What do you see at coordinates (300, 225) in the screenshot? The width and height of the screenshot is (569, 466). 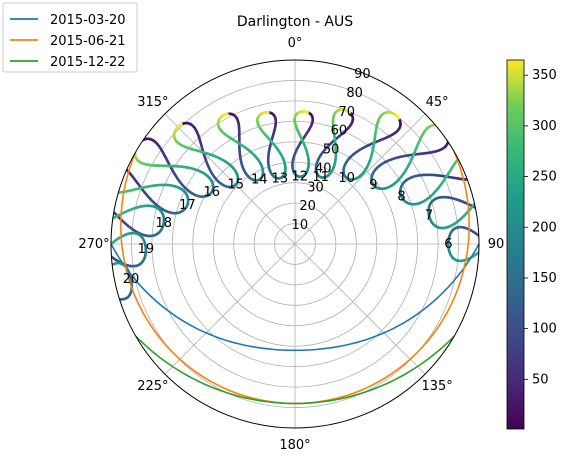 I see `radial-tick-label: 10` at bounding box center [300, 225].